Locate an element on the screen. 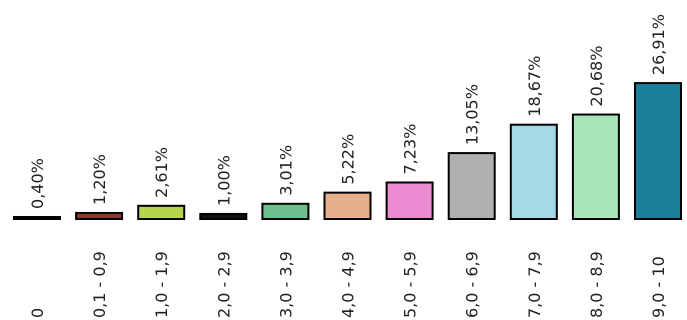  value-label-2: 2,61% is located at coordinates (161, 172).